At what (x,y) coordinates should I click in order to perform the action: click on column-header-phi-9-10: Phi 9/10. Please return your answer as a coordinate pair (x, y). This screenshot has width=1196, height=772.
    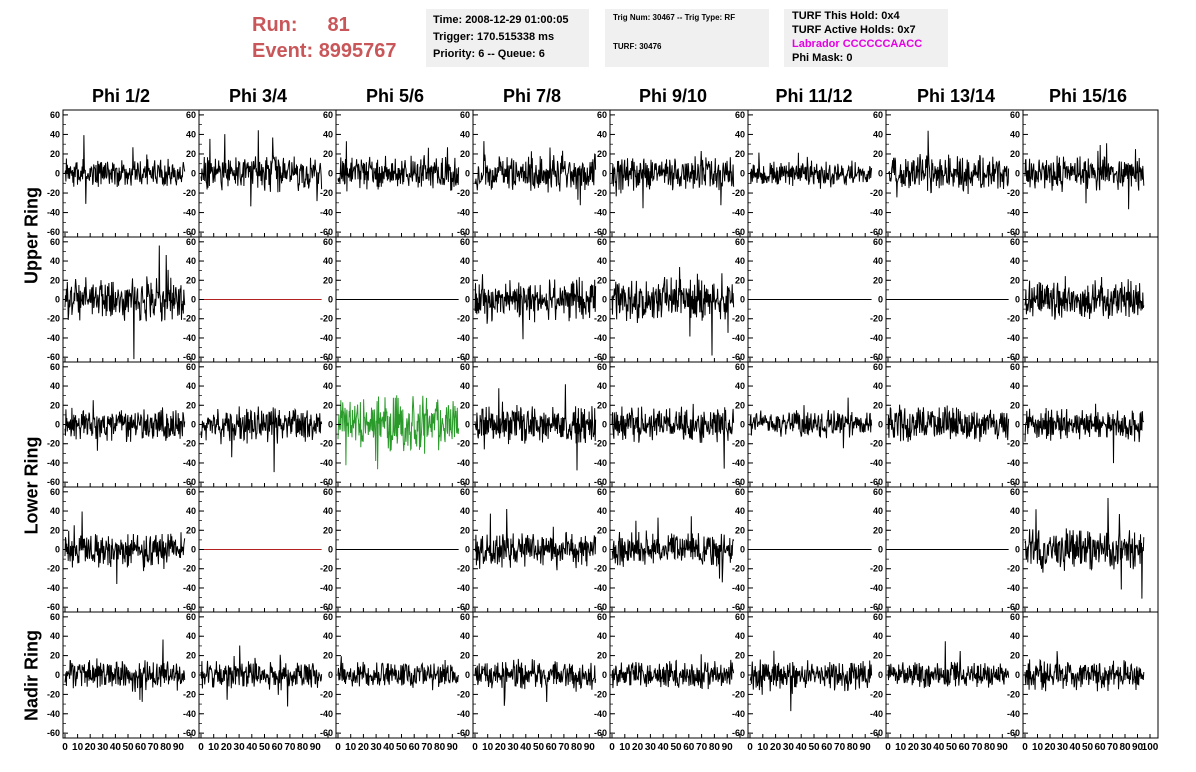
    Looking at the image, I should click on (673, 96).